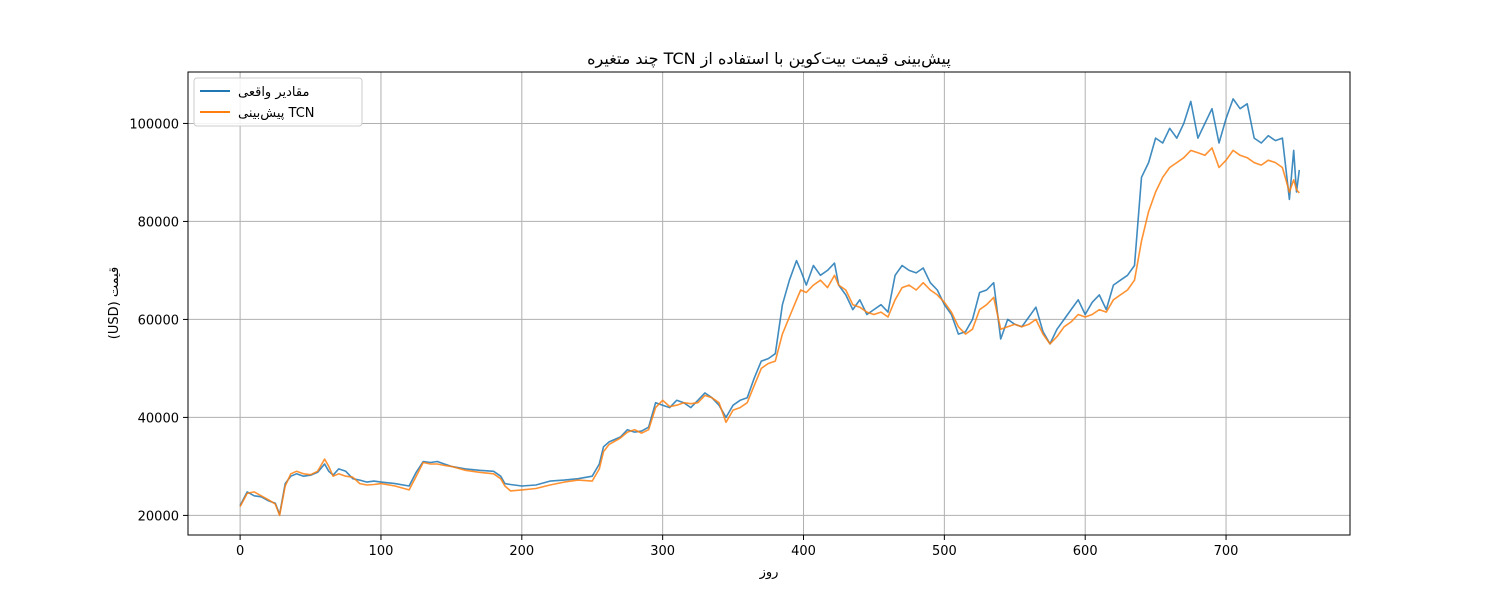 This screenshot has height=600, width=1500. I want to click on x-tick-label: 100, so click(381, 551).